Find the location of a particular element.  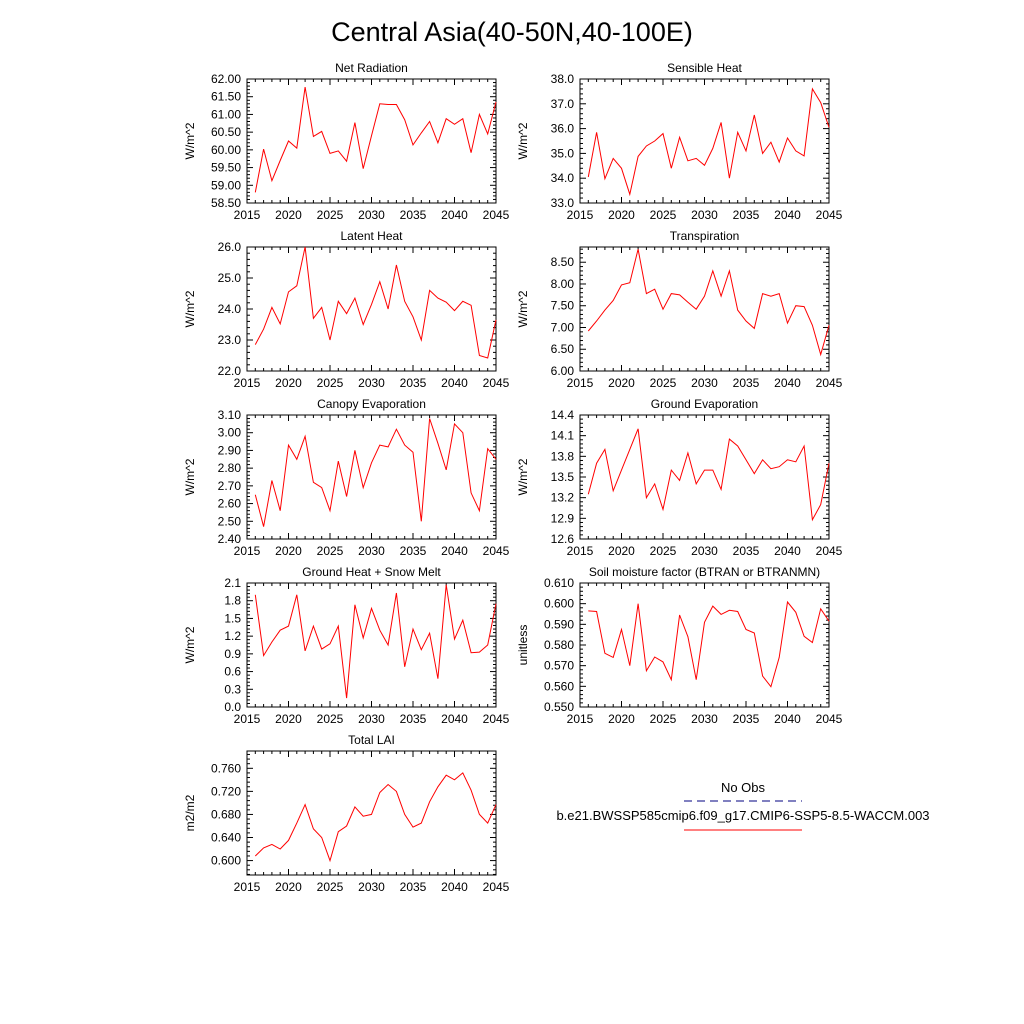

y-tick-label: 2.60 is located at coordinates (230, 504).